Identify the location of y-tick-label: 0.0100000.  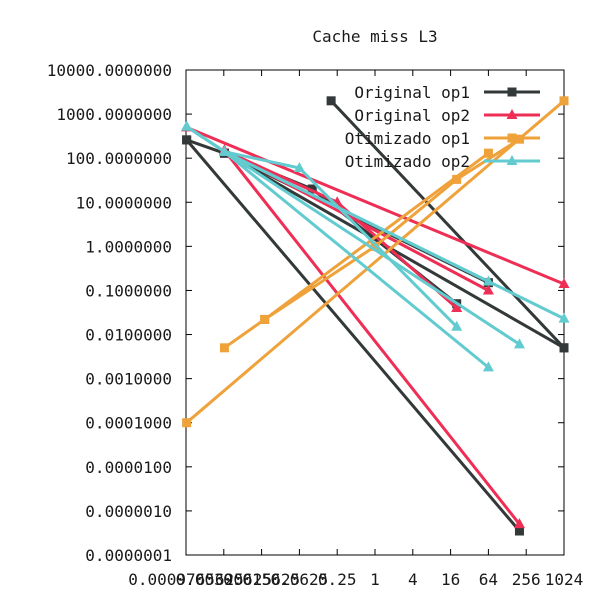
(128, 335).